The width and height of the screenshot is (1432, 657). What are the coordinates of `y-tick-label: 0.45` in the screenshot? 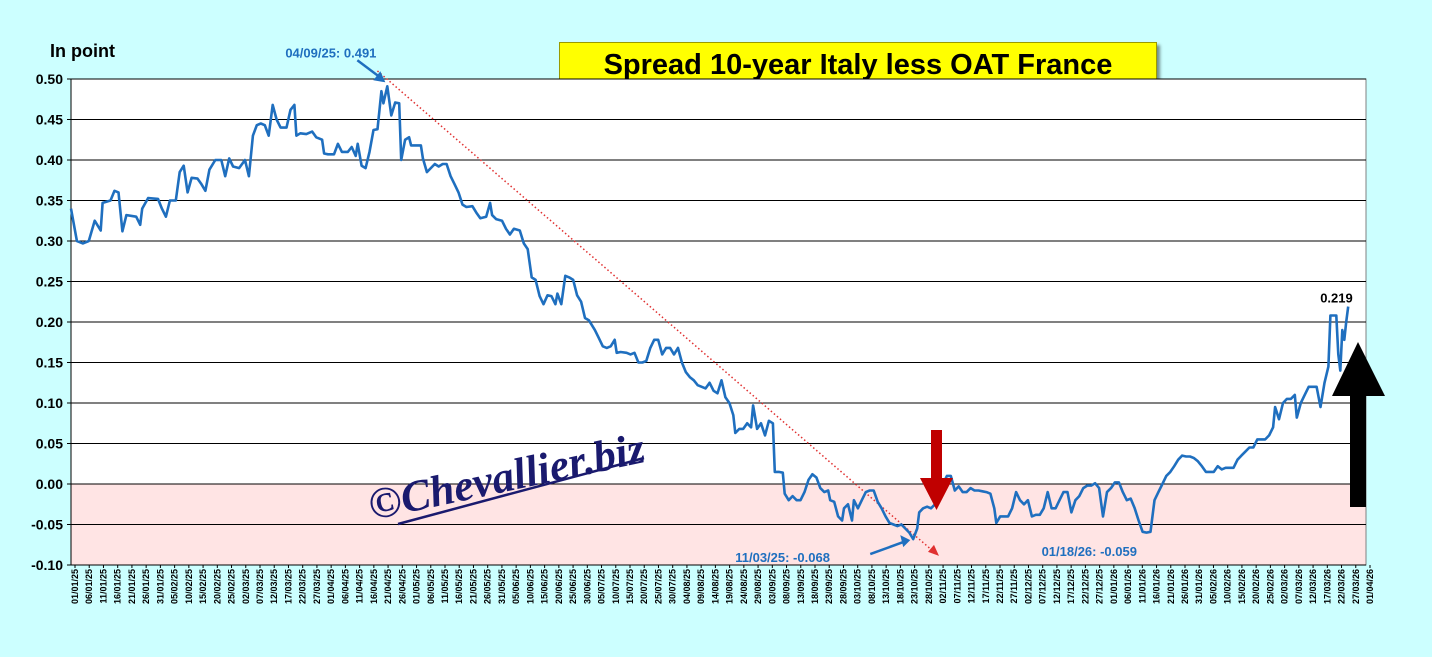 It's located at (49, 120).